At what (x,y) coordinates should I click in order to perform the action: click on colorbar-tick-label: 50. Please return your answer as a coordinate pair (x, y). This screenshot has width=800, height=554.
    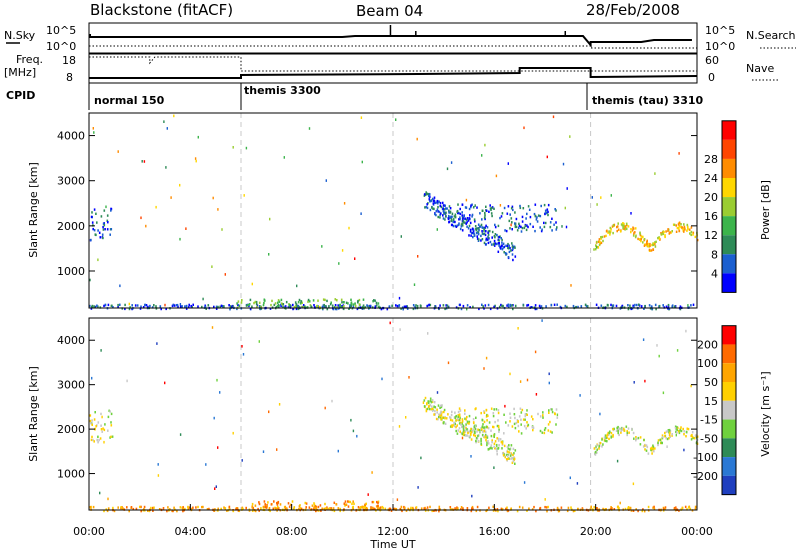
    Looking at the image, I should click on (711, 382).